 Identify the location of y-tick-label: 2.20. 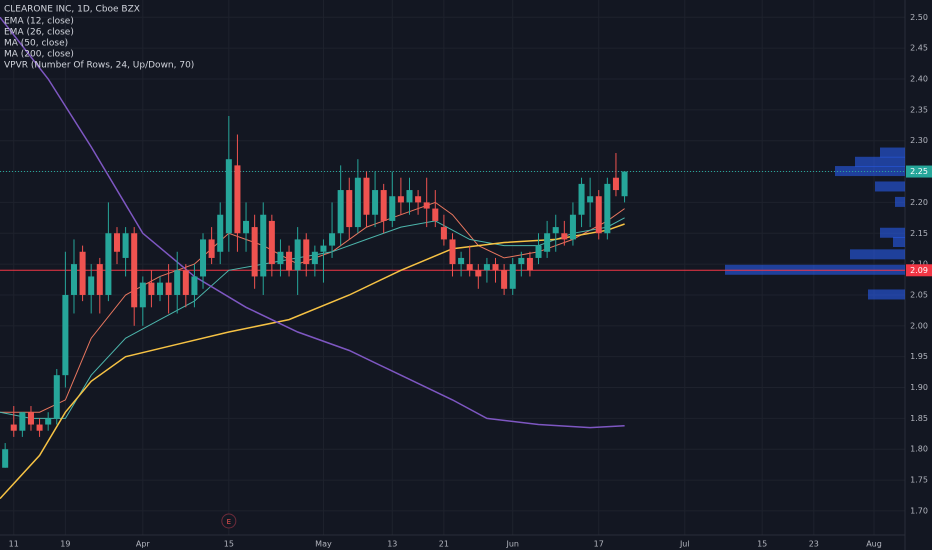
(919, 202).